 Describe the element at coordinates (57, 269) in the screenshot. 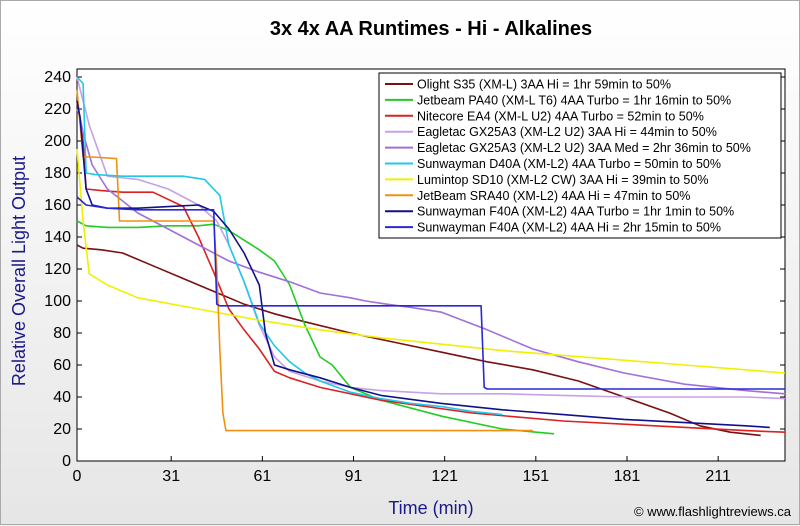

I see `y-tick-label: 120` at that location.